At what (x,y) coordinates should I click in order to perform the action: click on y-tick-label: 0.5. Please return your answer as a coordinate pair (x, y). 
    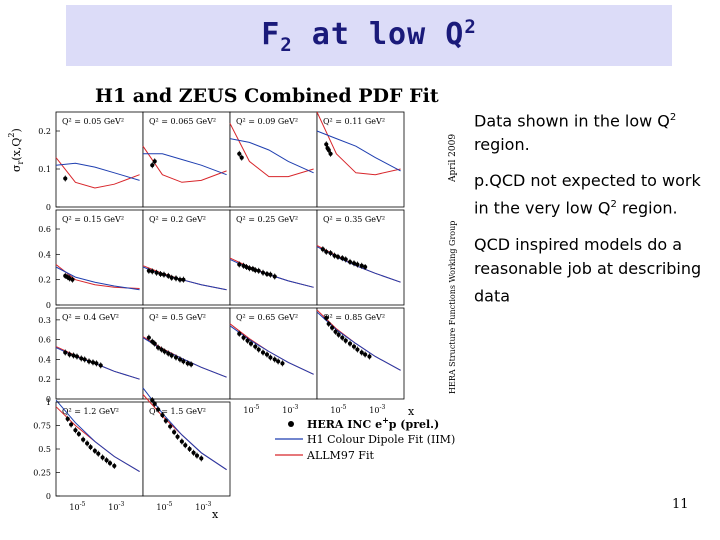
    Looking at the image, I should click on (44, 449).